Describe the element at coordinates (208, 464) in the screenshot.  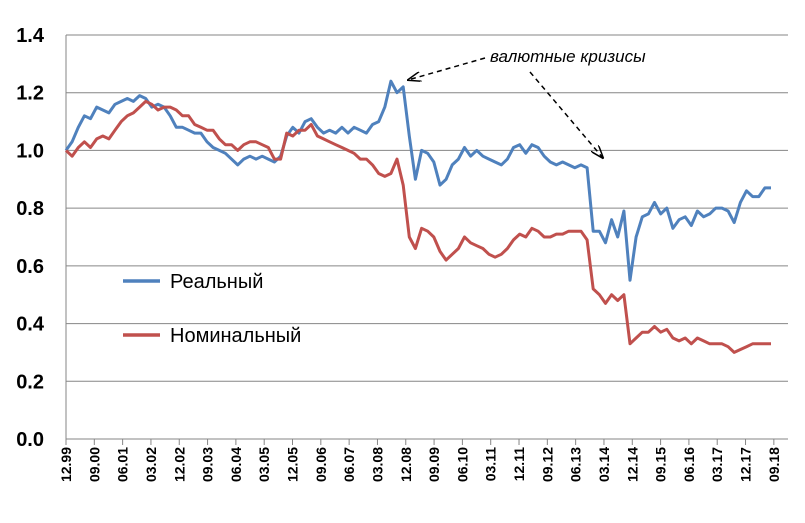
I see `x-tick-label: 09.03` at that location.